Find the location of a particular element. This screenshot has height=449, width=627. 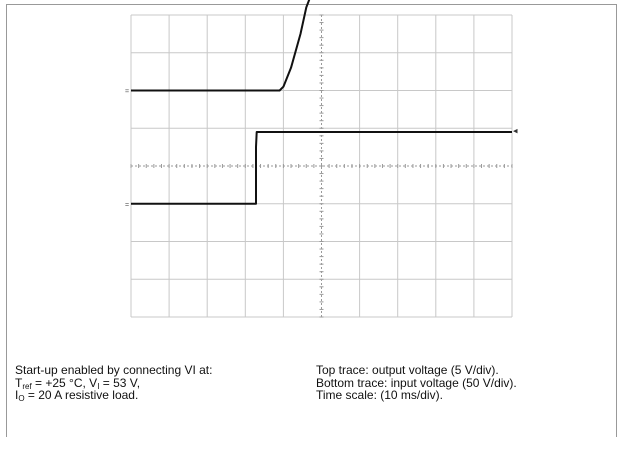

caption-line-2: Tref = +25 °C, VI = 53 V, is located at coordinates (113, 383).